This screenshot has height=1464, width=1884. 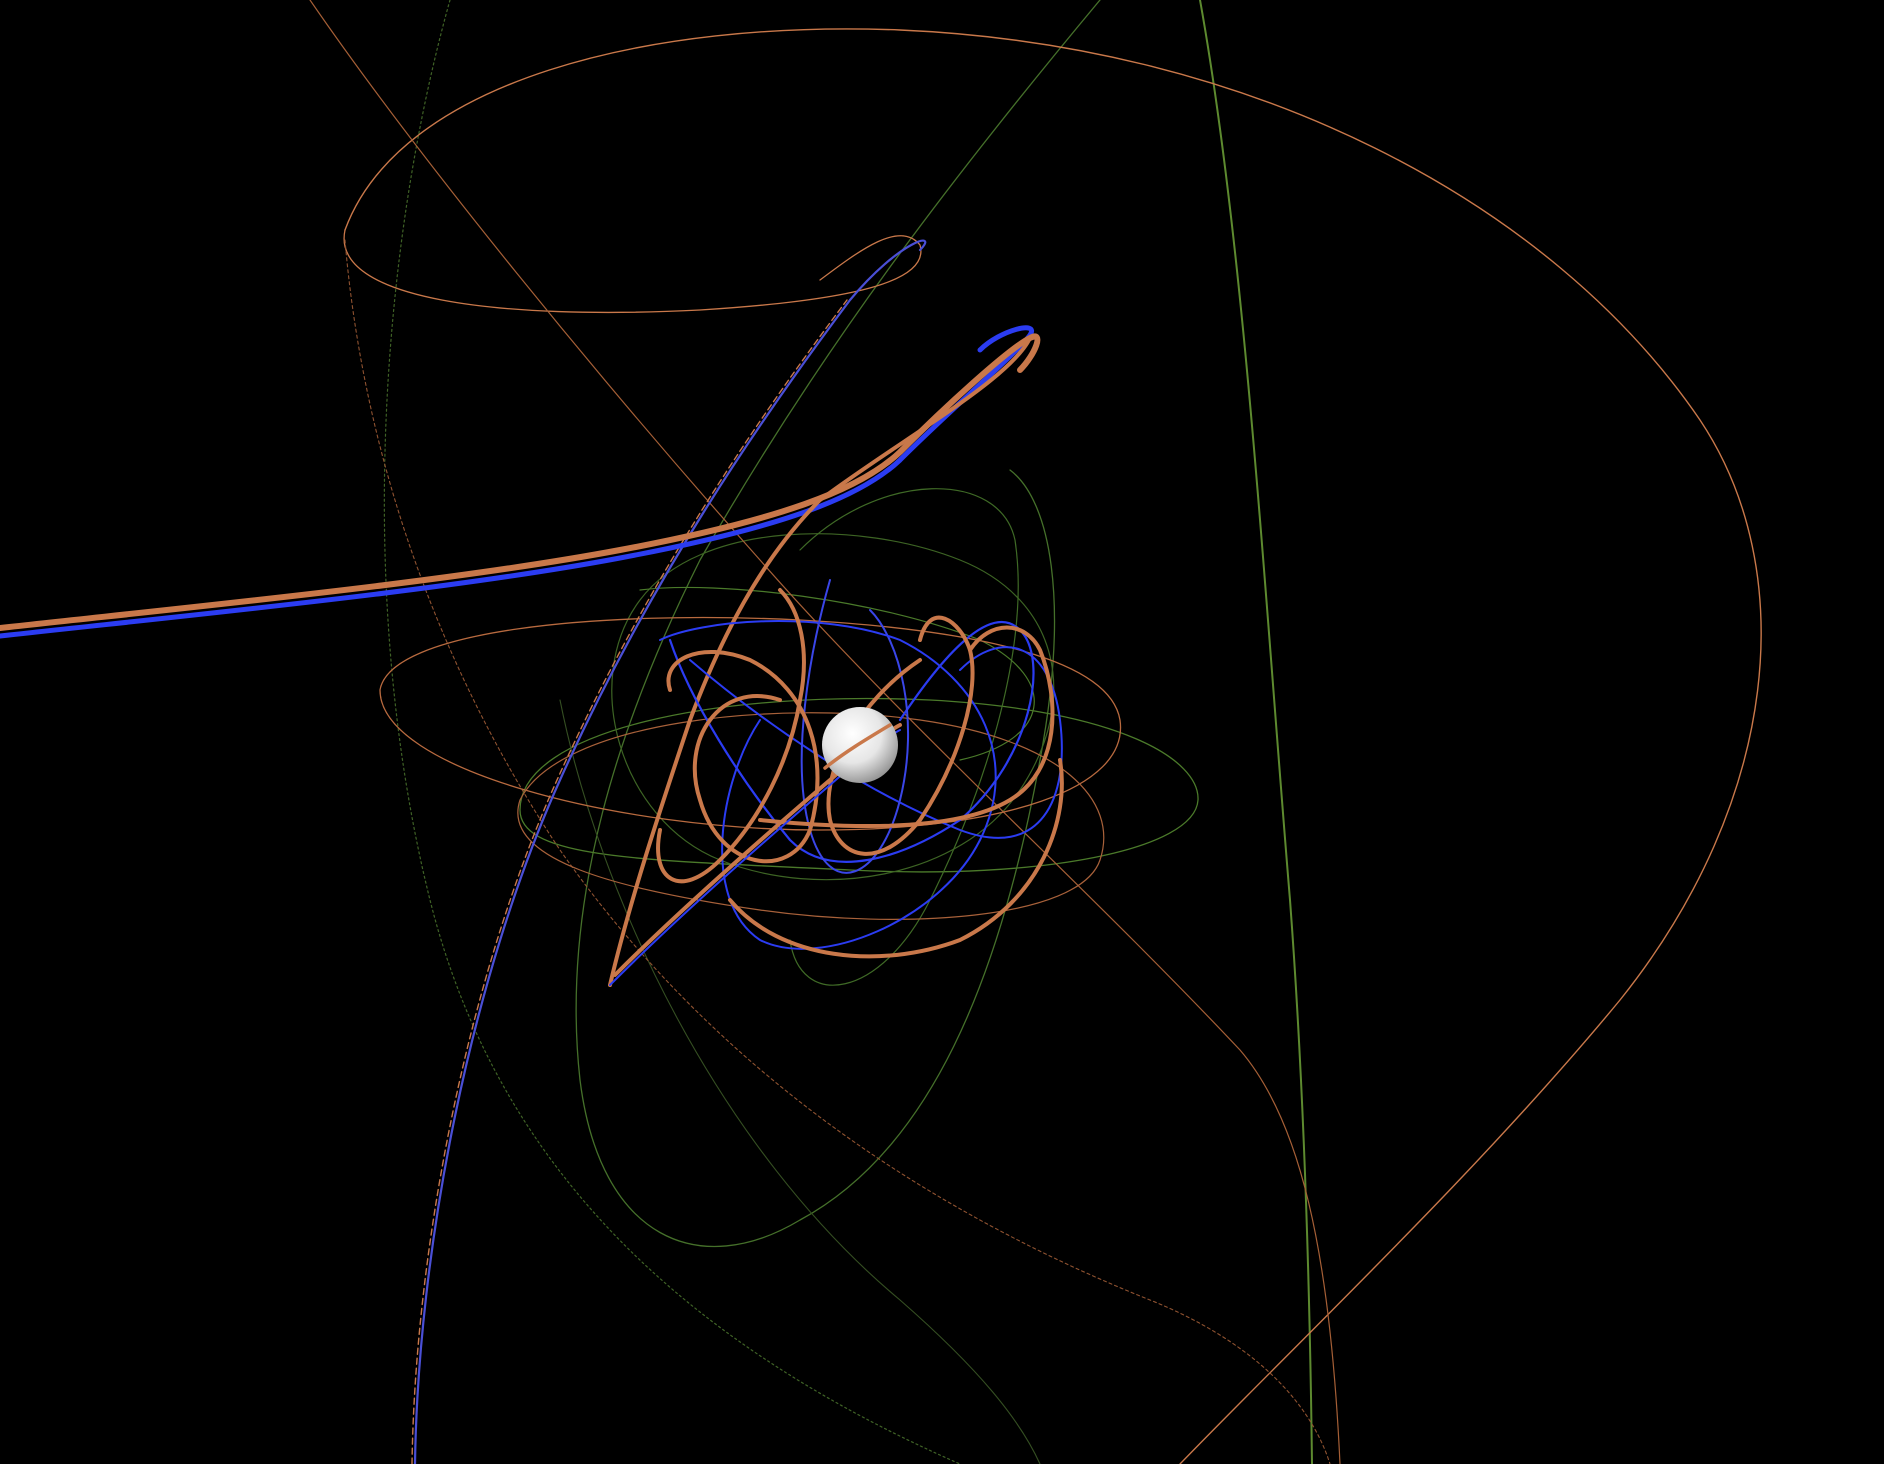 What do you see at coordinates (1256, 732) in the screenshot?
I see `green-orbit-vertical` at bounding box center [1256, 732].